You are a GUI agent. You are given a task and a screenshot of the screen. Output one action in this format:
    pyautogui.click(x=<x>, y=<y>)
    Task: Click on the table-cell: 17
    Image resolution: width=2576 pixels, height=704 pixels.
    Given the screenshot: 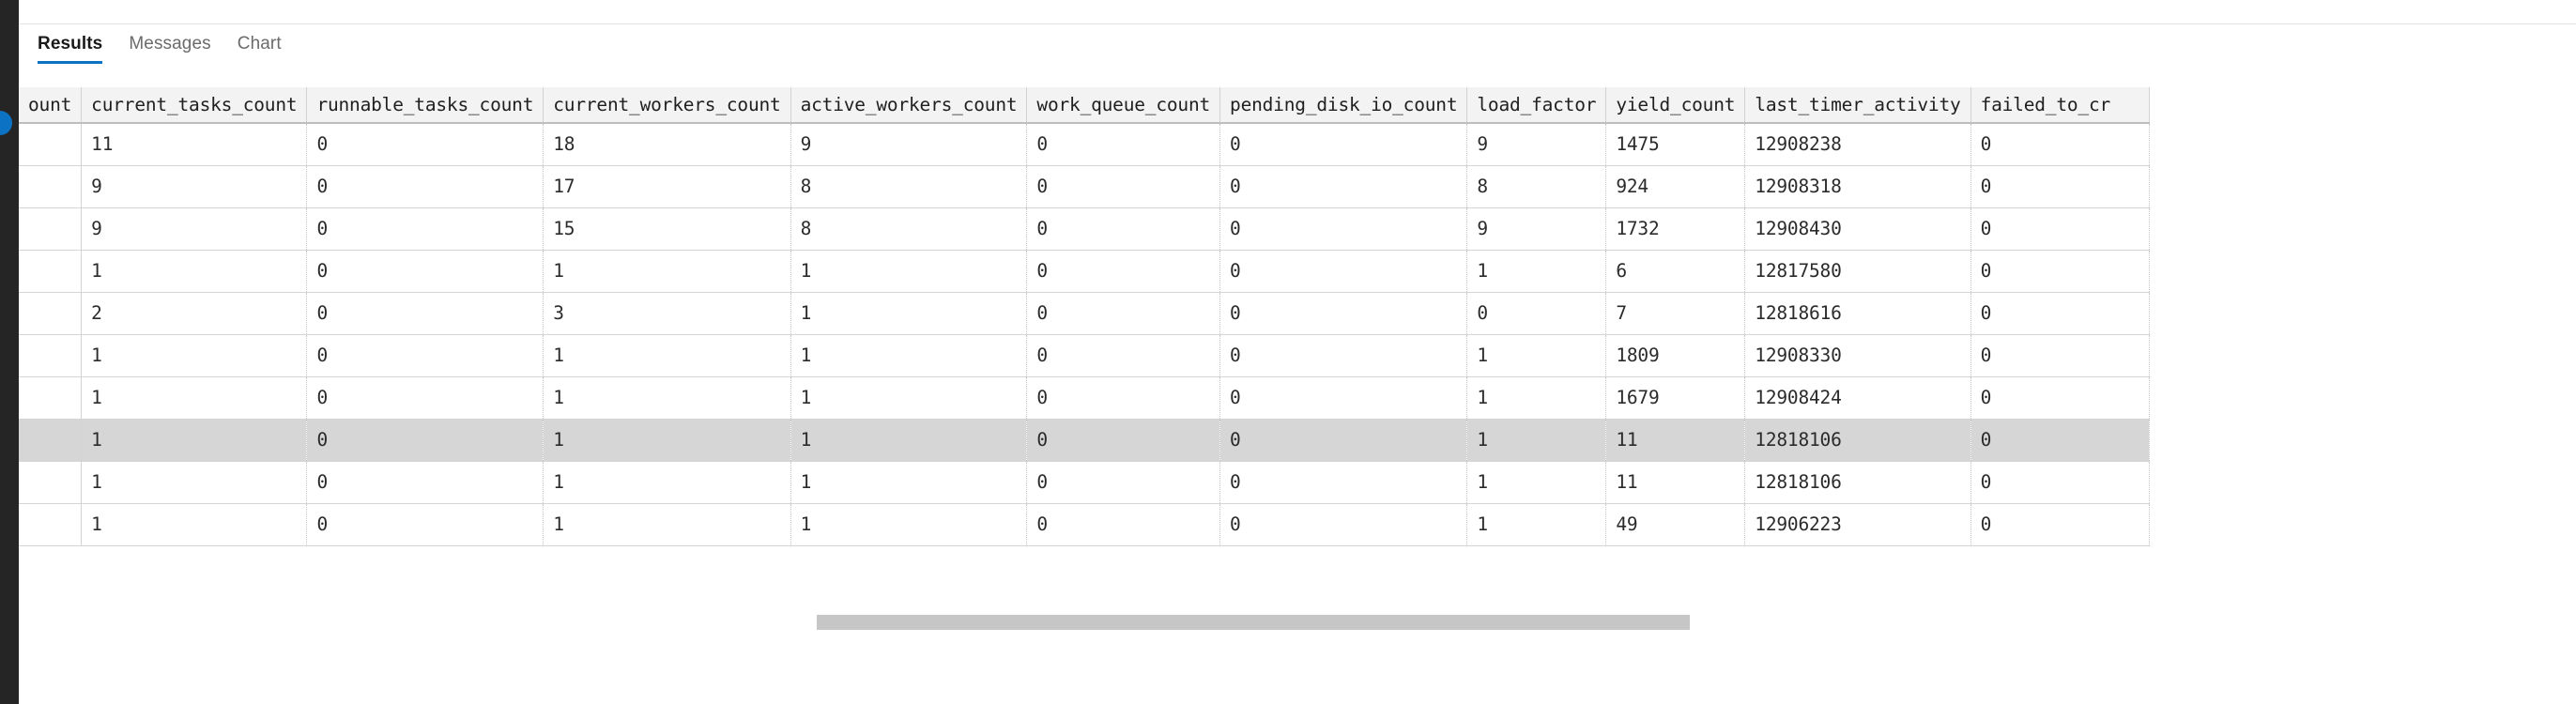 What is the action you would take?
    pyautogui.click(x=667, y=186)
    